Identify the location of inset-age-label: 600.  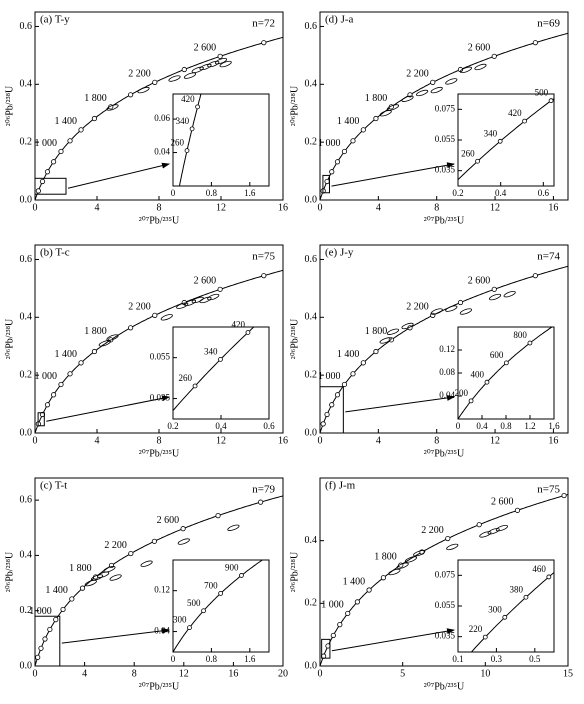
(497, 355).